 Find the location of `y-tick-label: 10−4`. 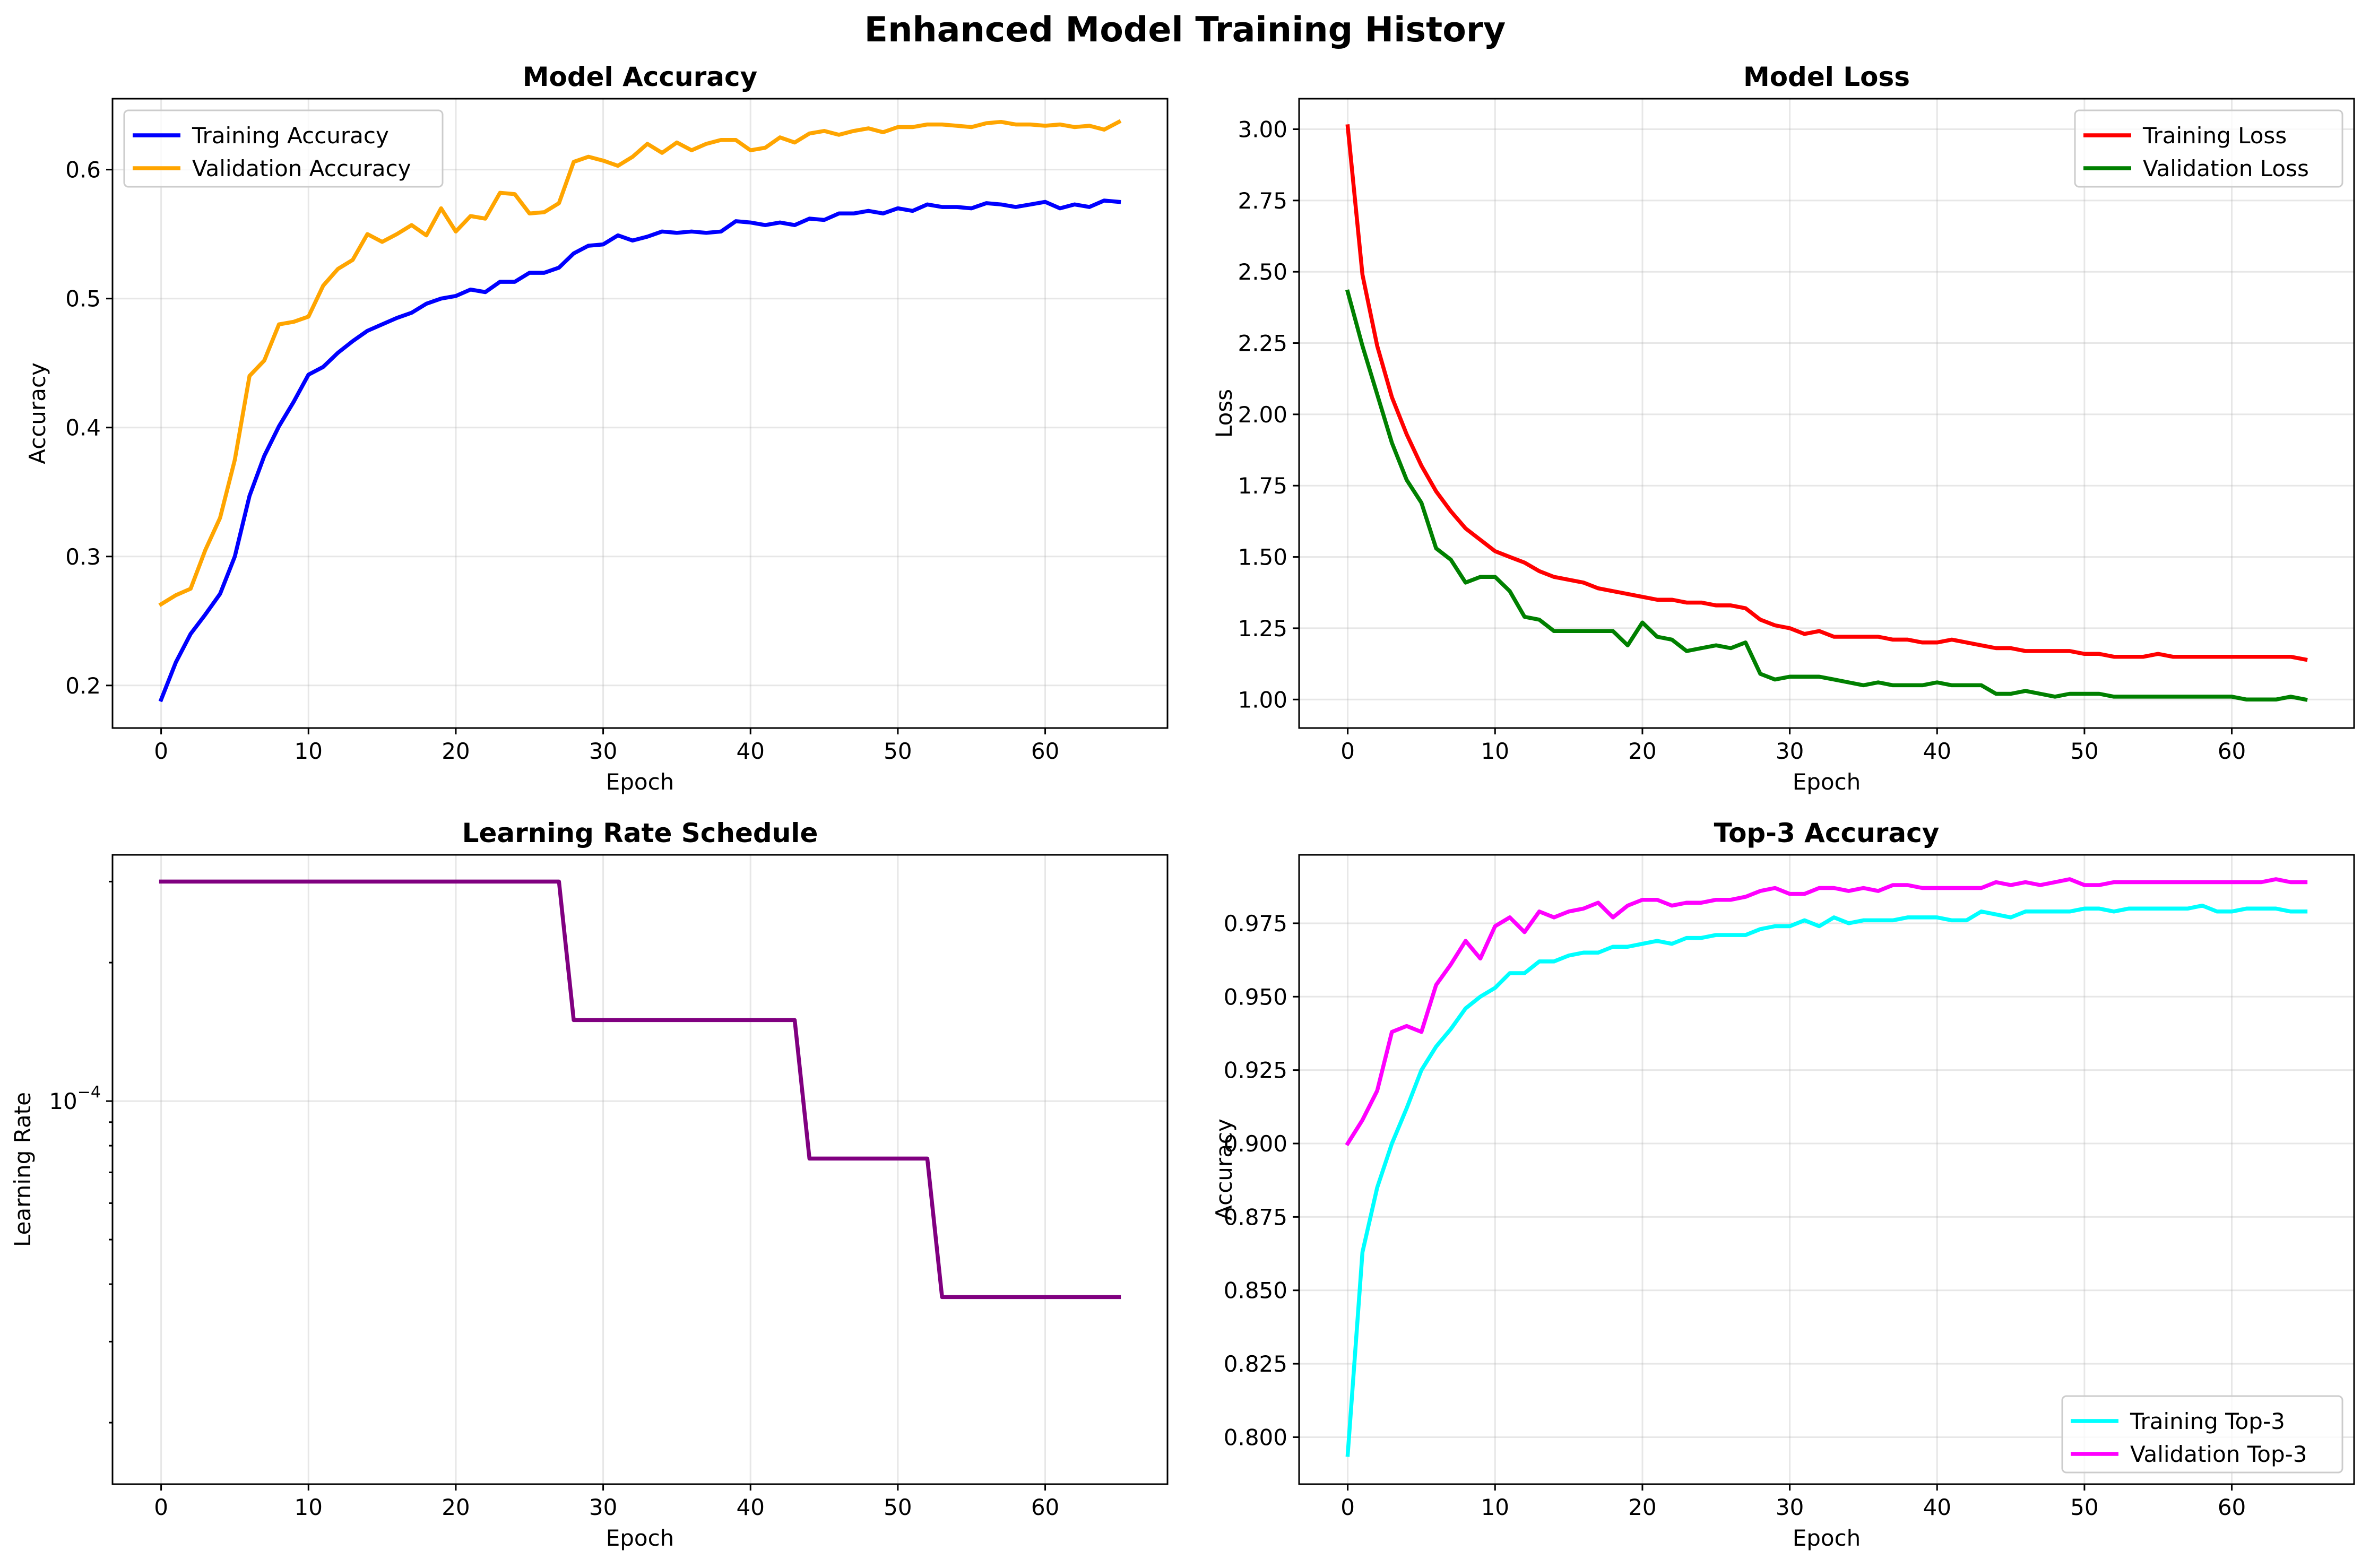

y-tick-label: 10−4 is located at coordinates (75, 1098).